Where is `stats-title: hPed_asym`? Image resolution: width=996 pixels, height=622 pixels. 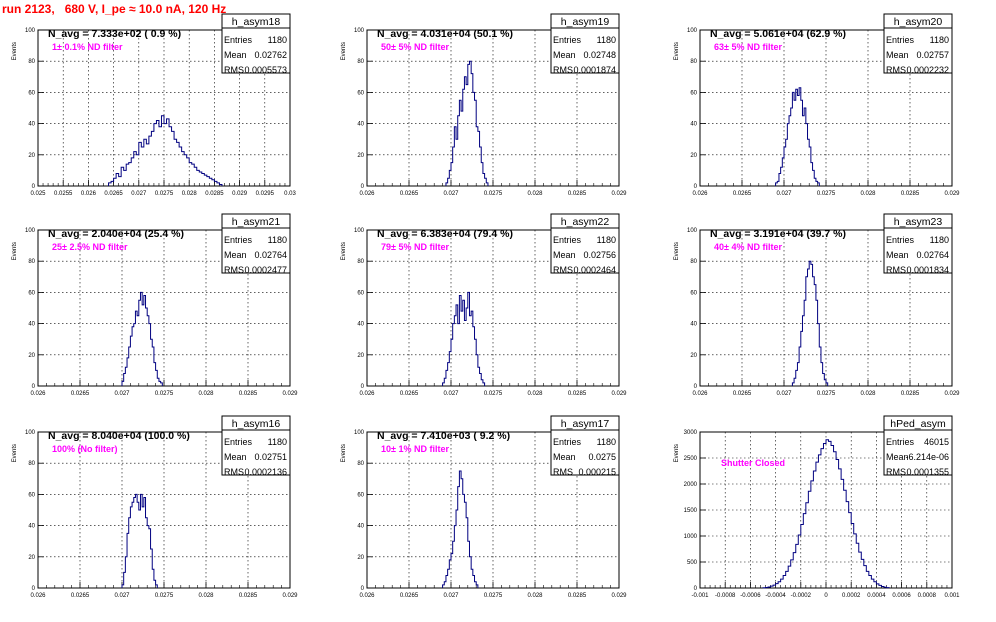
stats-title: hPed_asym is located at coordinates (918, 424).